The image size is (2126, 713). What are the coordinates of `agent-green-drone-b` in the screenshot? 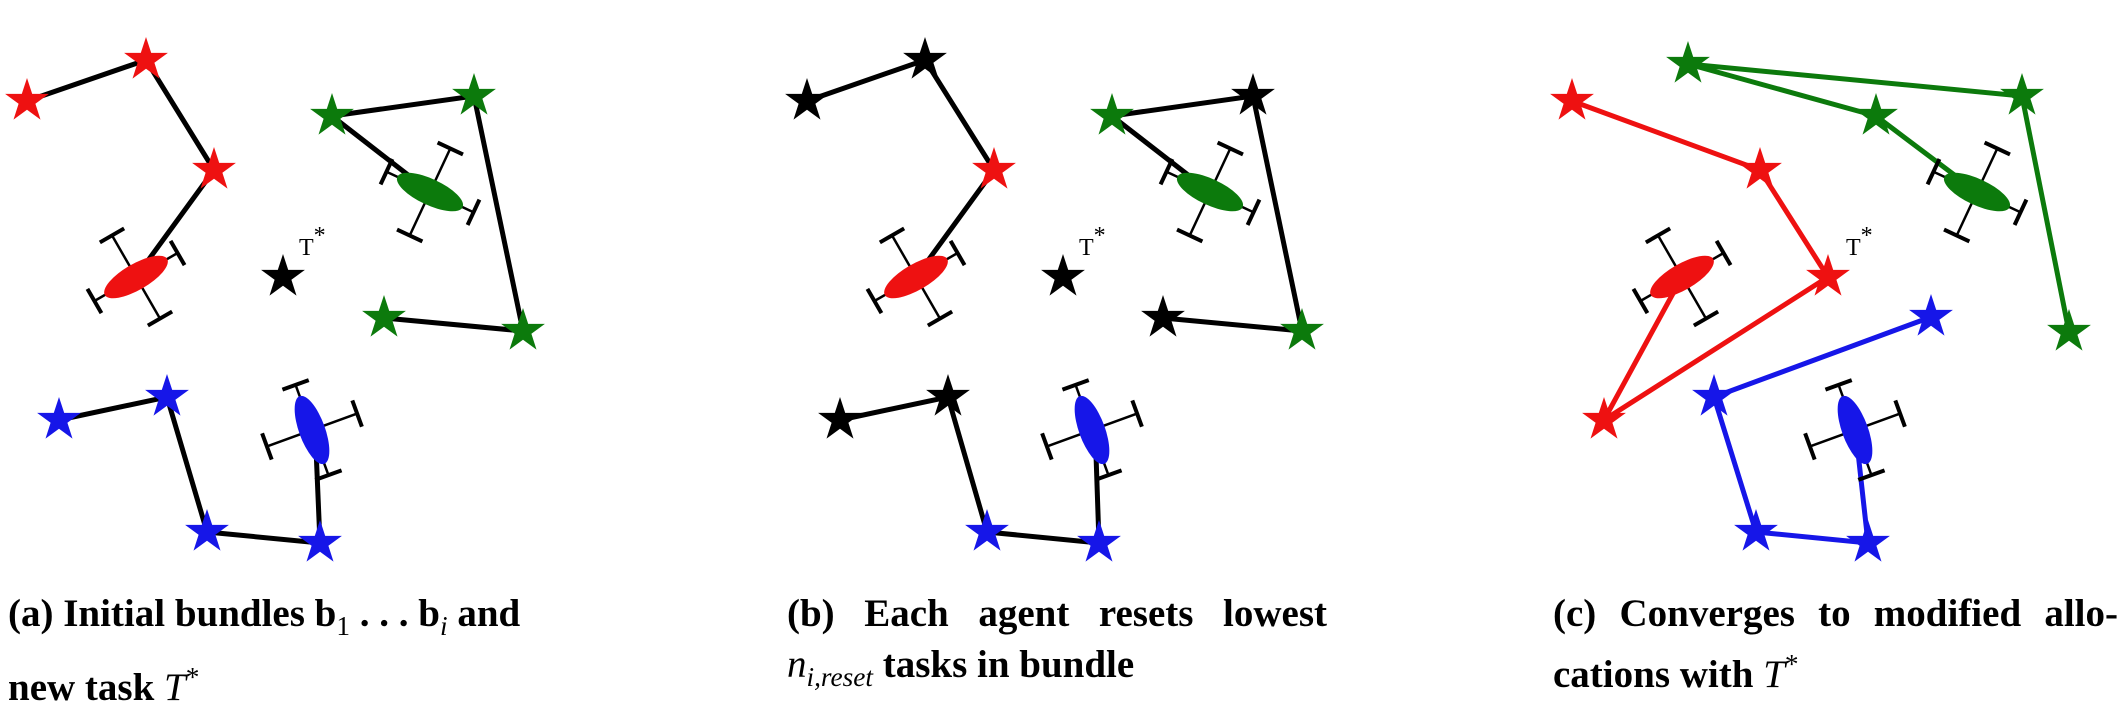 It's located at (1210, 192).